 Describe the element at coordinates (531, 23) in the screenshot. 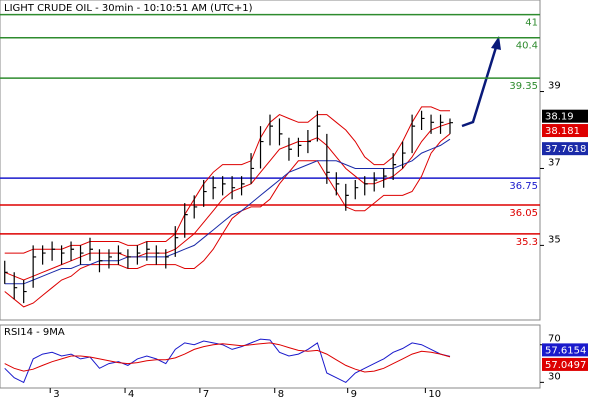

I see `level-label: 41` at that location.